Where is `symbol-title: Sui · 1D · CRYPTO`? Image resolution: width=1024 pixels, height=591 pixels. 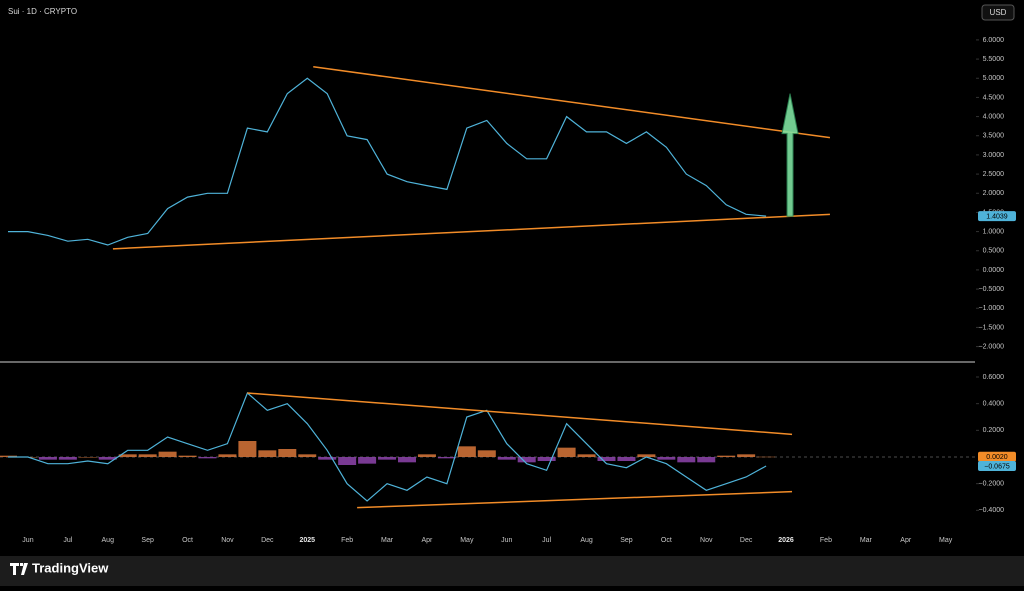 symbol-title: Sui · 1D · CRYPTO is located at coordinates (42, 11).